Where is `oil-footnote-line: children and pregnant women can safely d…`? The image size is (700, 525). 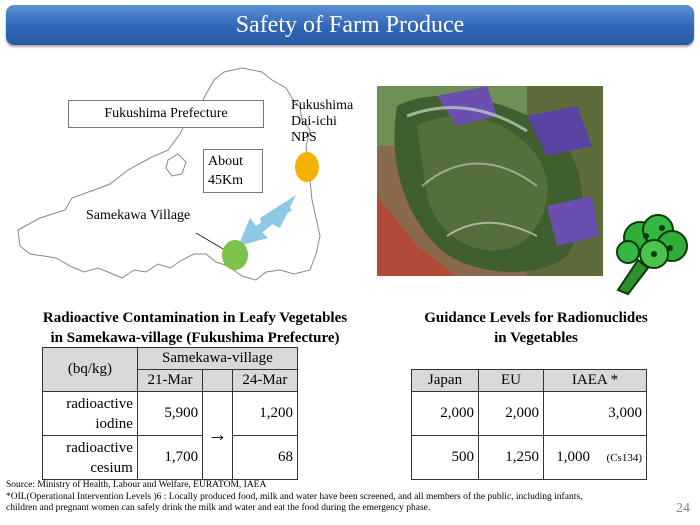
oil-footnote-line: children and pregnant women can safely d… is located at coordinates (218, 508).